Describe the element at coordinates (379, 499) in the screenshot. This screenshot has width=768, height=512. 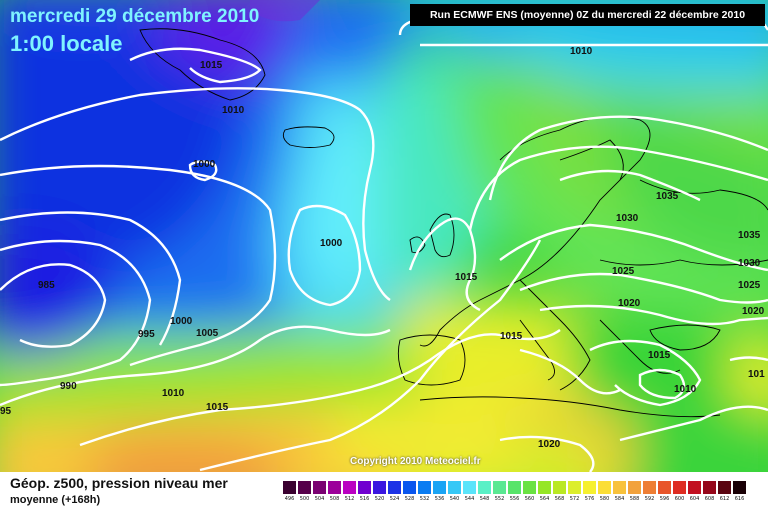
I see `scale-label: 520` at that location.